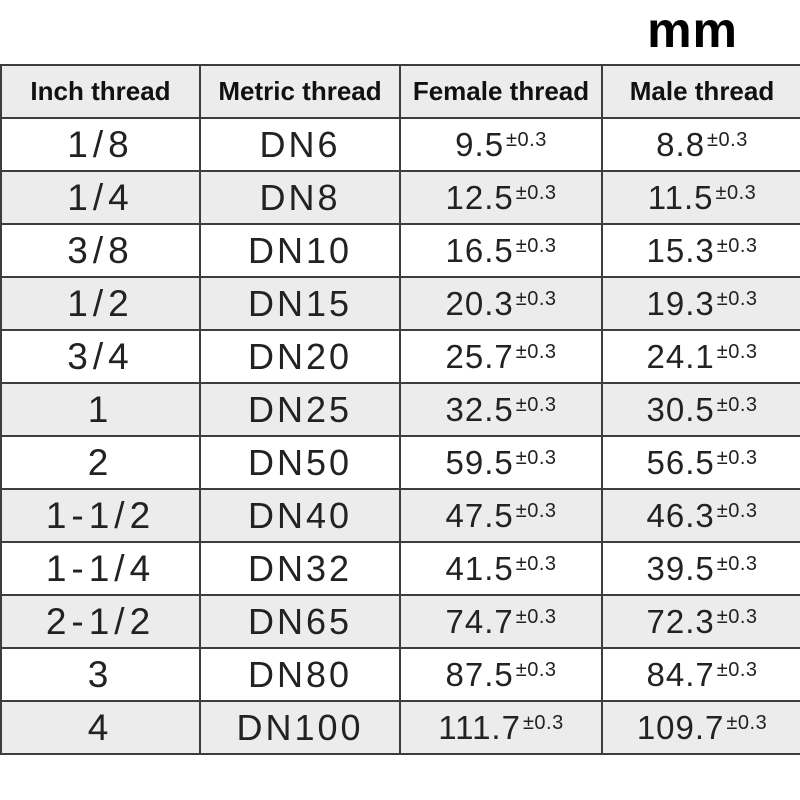 This screenshot has height=800, width=800. I want to click on cell-inch: 2-1/2, so click(100, 621).